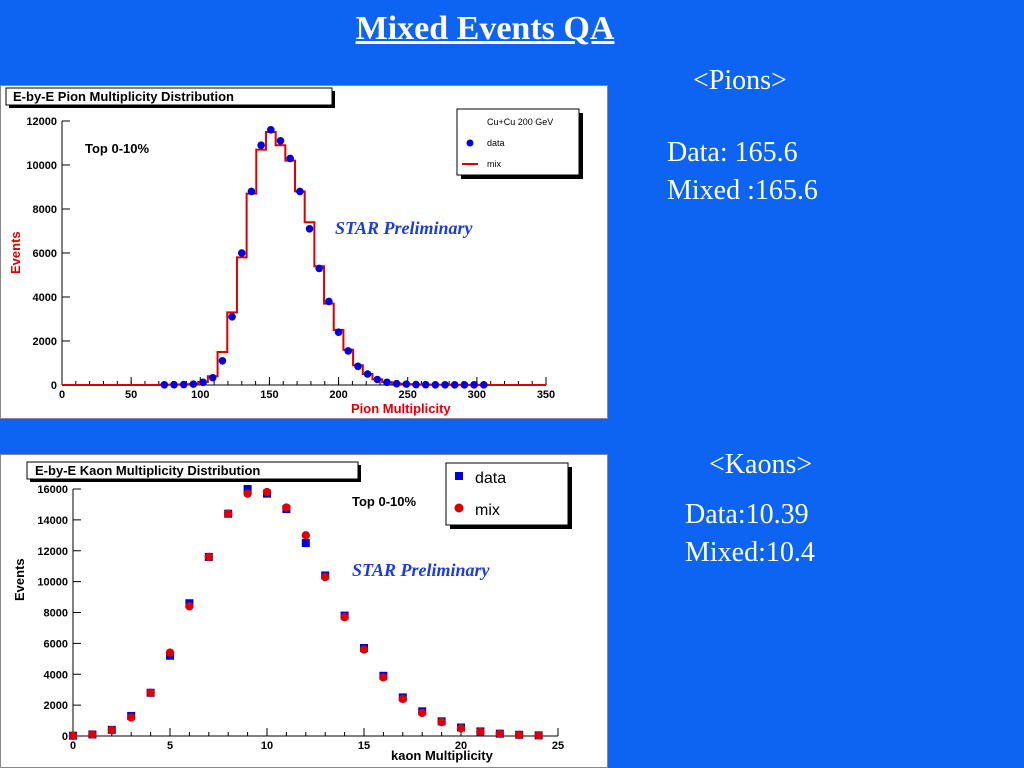 This screenshot has height=768, width=1024. Describe the element at coordinates (761, 464) in the screenshot. I see `kaons-heading: <Kaons>` at that location.